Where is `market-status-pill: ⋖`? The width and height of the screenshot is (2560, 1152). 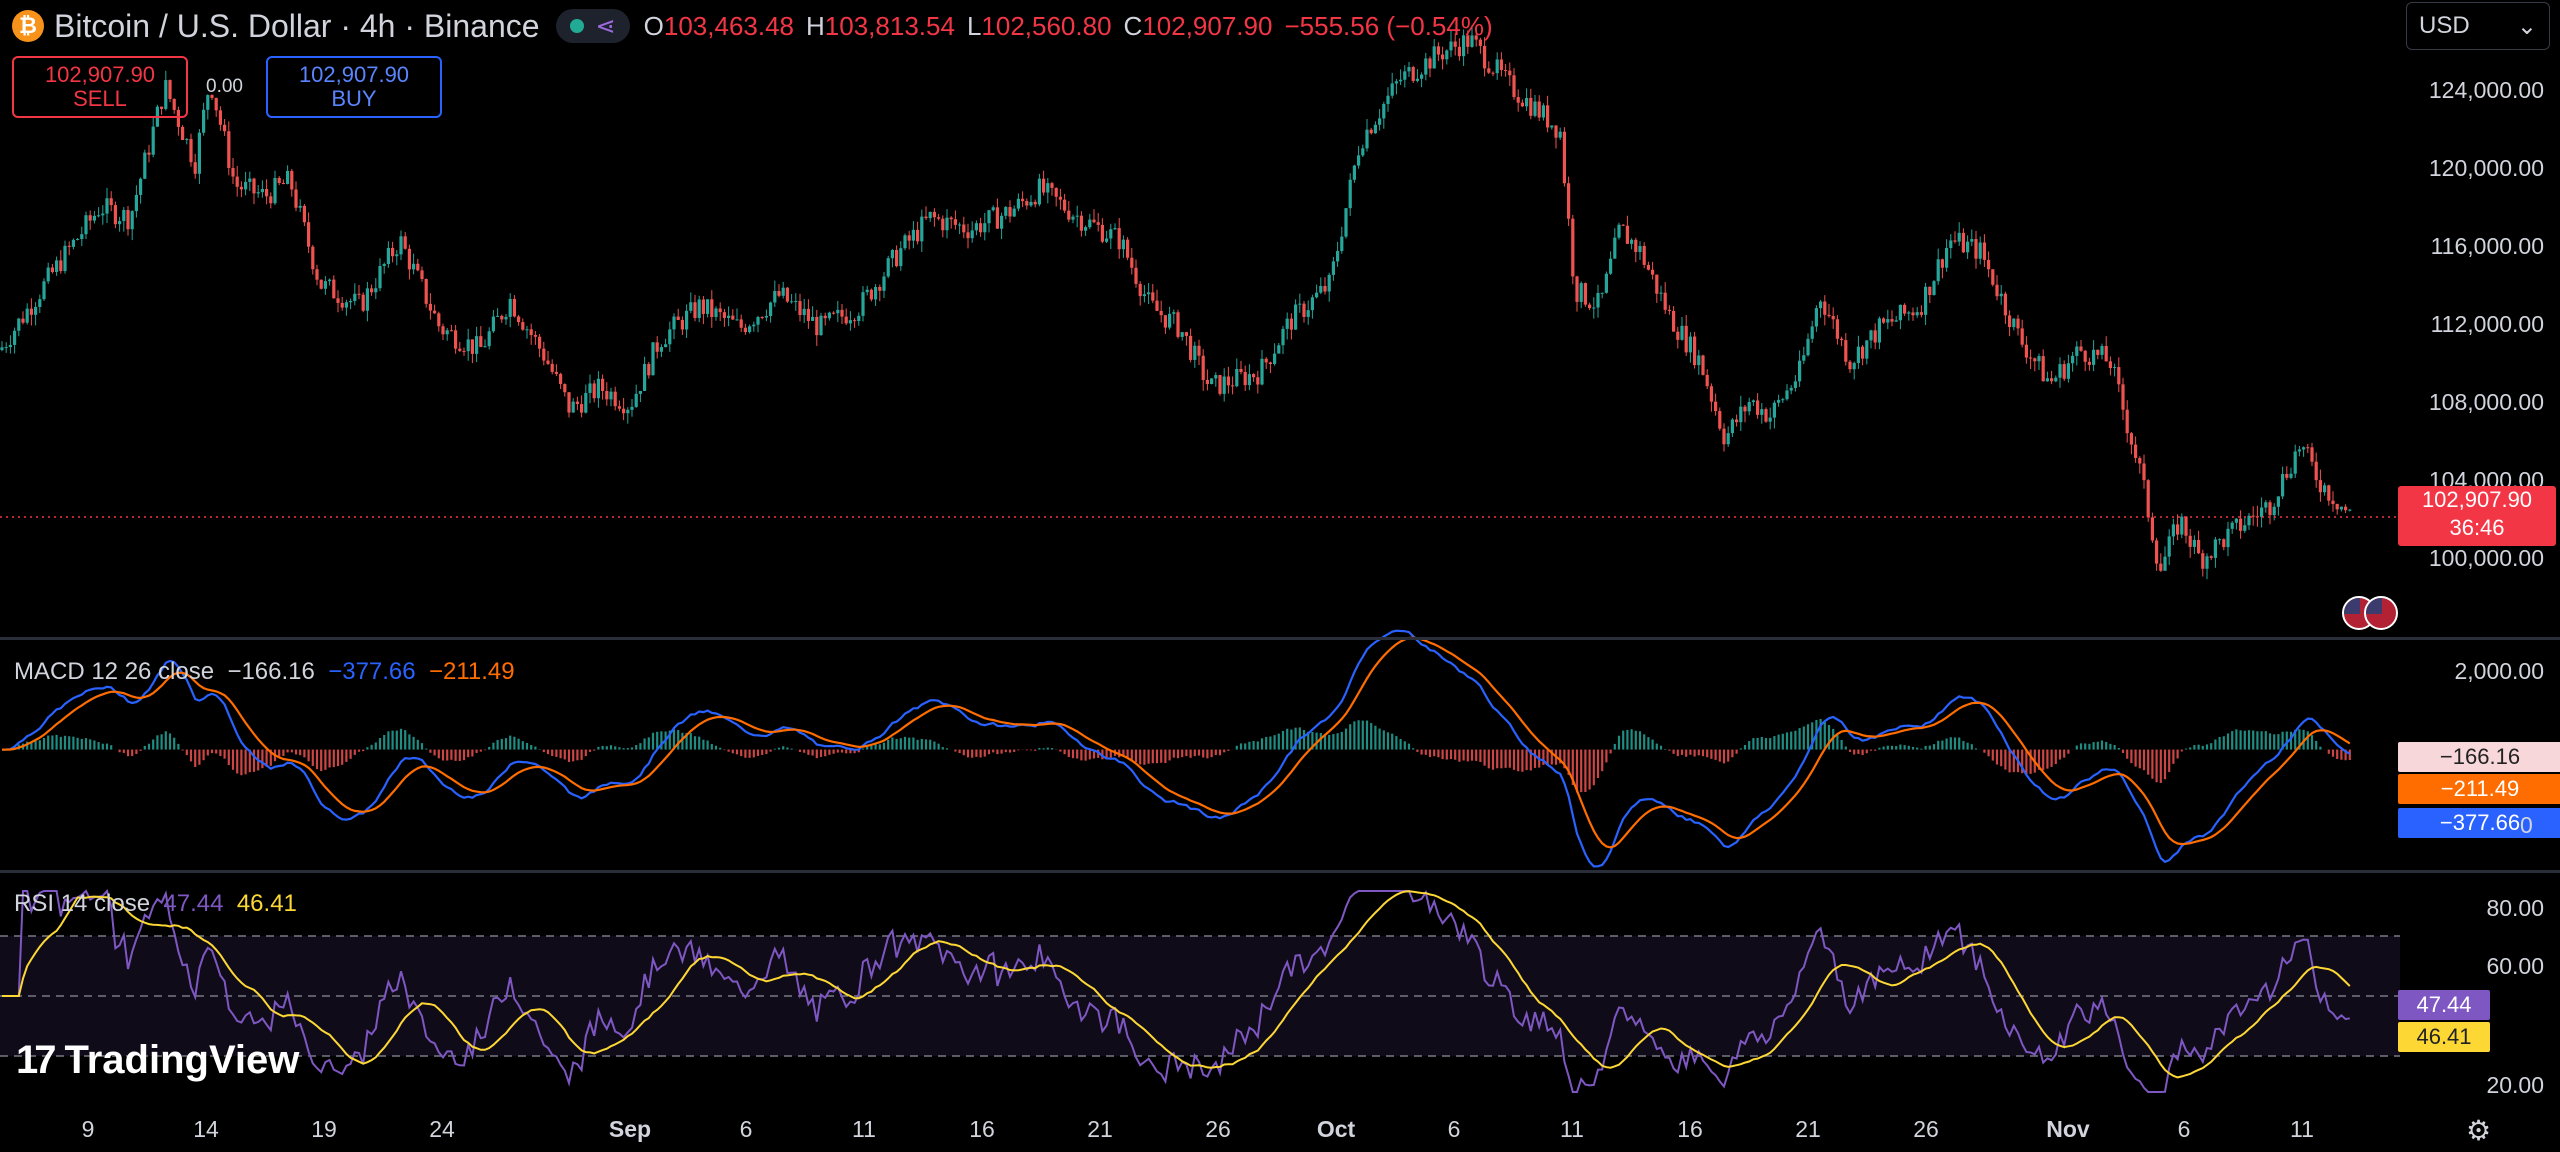 market-status-pill: ⋖ is located at coordinates (592, 26).